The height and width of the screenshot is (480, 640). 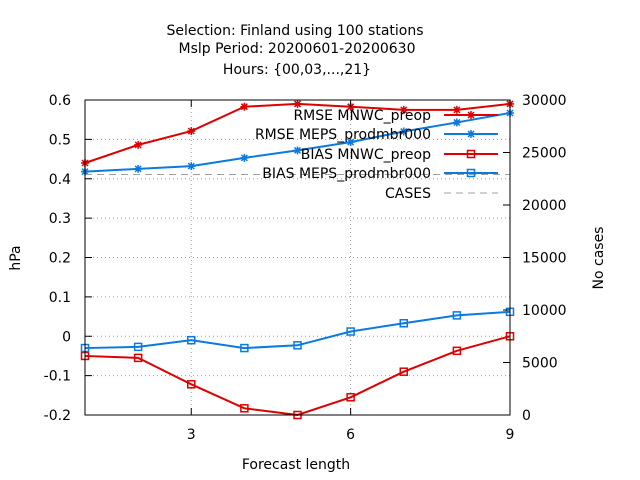 I want to click on legend-entry: CASES, so click(x=441, y=194).